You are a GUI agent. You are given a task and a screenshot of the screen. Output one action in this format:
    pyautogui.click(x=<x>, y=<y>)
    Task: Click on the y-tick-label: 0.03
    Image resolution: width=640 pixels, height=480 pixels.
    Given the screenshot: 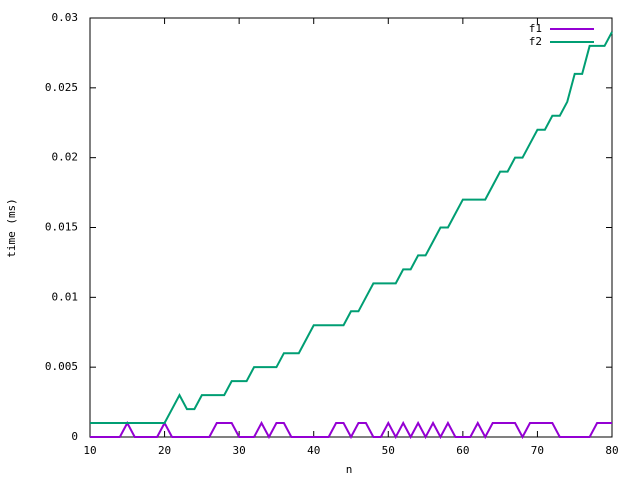 What is the action you would take?
    pyautogui.click(x=65, y=17)
    